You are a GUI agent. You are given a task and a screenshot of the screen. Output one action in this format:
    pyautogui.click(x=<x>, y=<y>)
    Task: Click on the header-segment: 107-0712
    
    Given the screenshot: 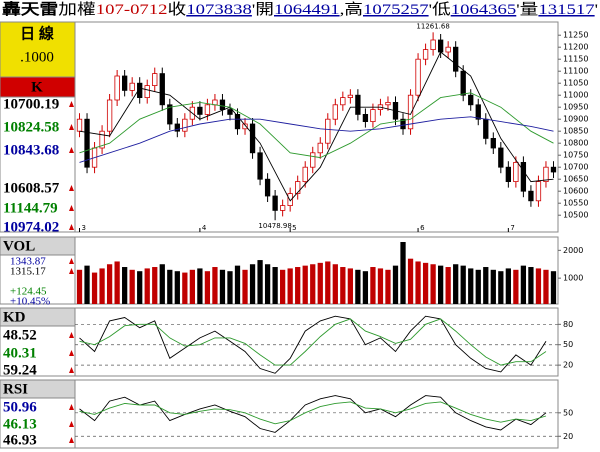 What is the action you would take?
    pyautogui.click(x=132, y=10)
    